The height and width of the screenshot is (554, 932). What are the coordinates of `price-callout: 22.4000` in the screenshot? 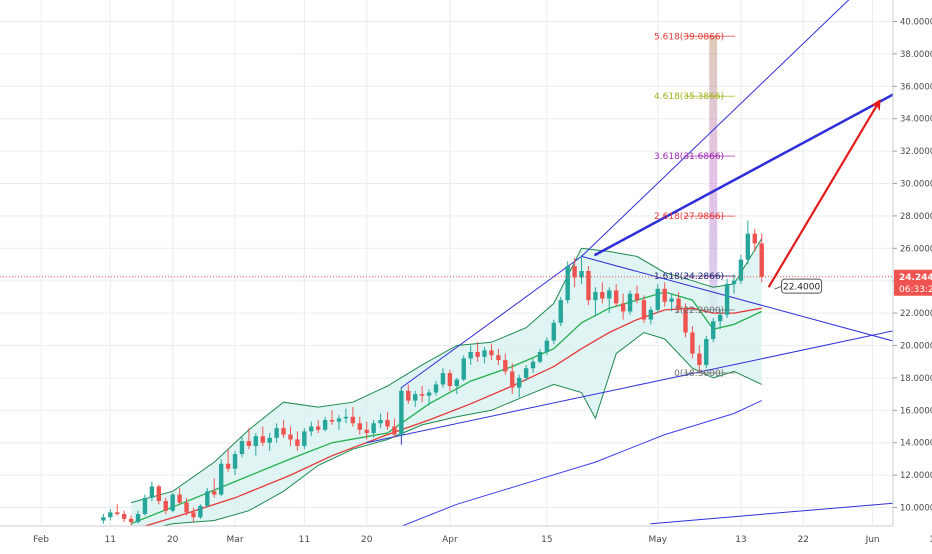 It's located at (798, 286).